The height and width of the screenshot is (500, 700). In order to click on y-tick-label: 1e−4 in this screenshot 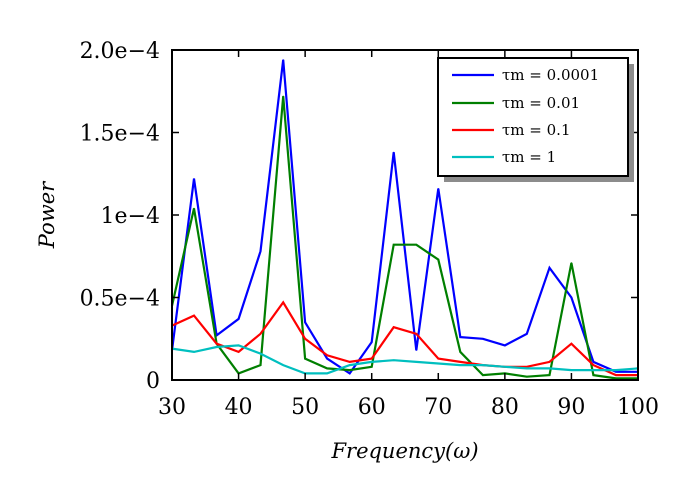, I will do `click(130, 216)`.